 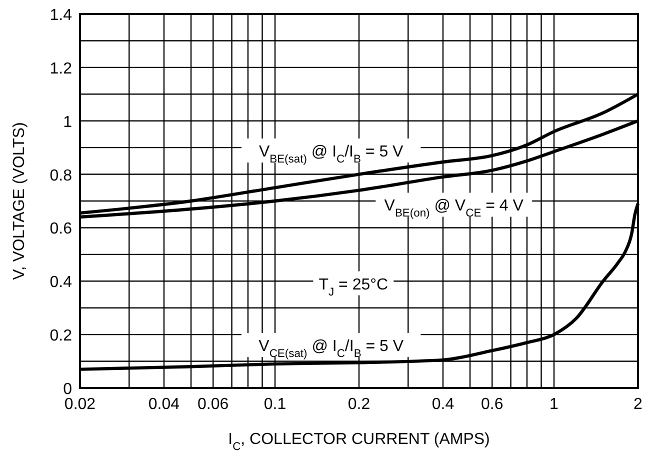 What do you see at coordinates (331, 349) in the screenshot?
I see `annotation: V$_{CE(sat)}$ @ I$_{C}$/I$_{B}$ = 5 V` at bounding box center [331, 349].